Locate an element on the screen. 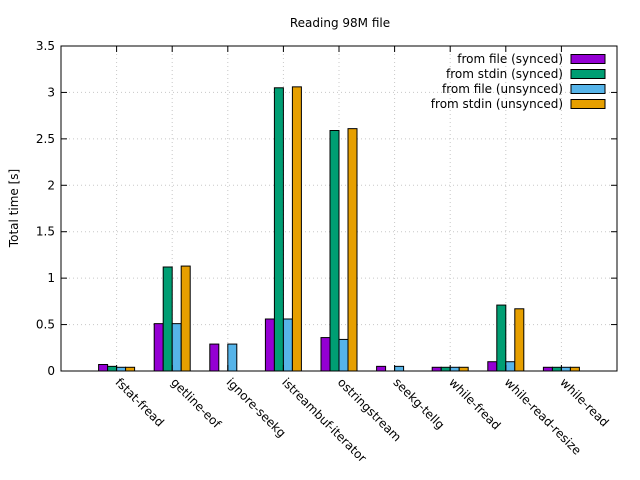 Image resolution: width=640 pixels, height=480 pixels. x-tick-label: while-read is located at coordinates (584, 402).